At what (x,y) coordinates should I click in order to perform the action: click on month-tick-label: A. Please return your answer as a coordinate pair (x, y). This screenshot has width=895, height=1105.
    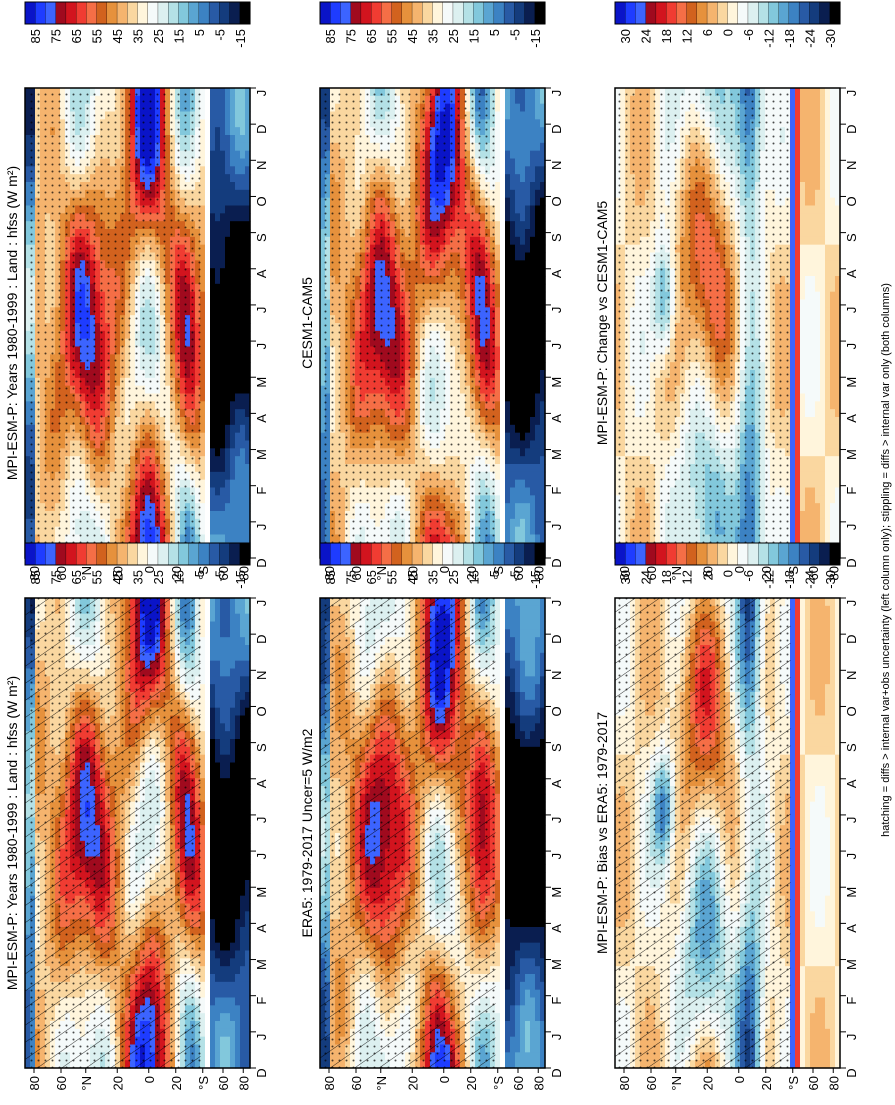
    Looking at the image, I should click on (261, 783).